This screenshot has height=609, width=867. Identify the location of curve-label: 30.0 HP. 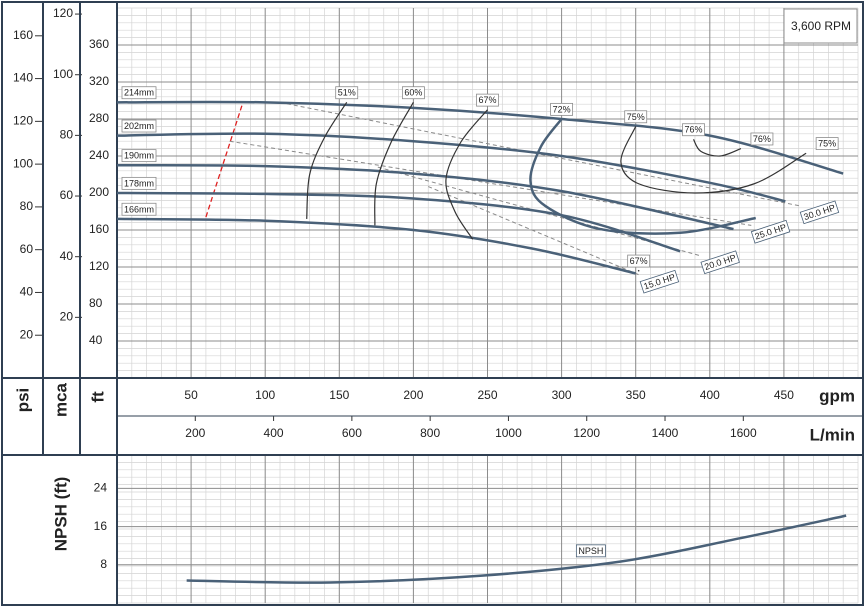
(819, 212).